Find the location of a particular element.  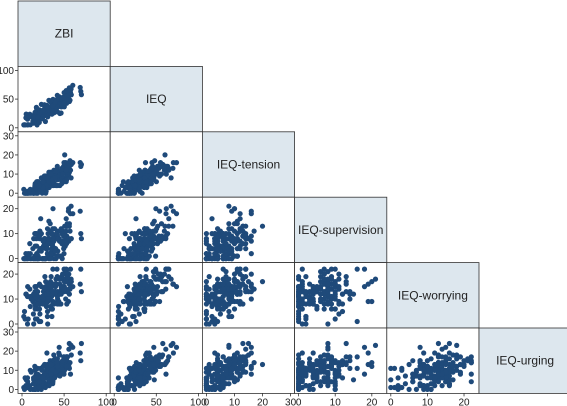

y-tick-label-ieq-supervision: 0 is located at coordinates (11, 259).